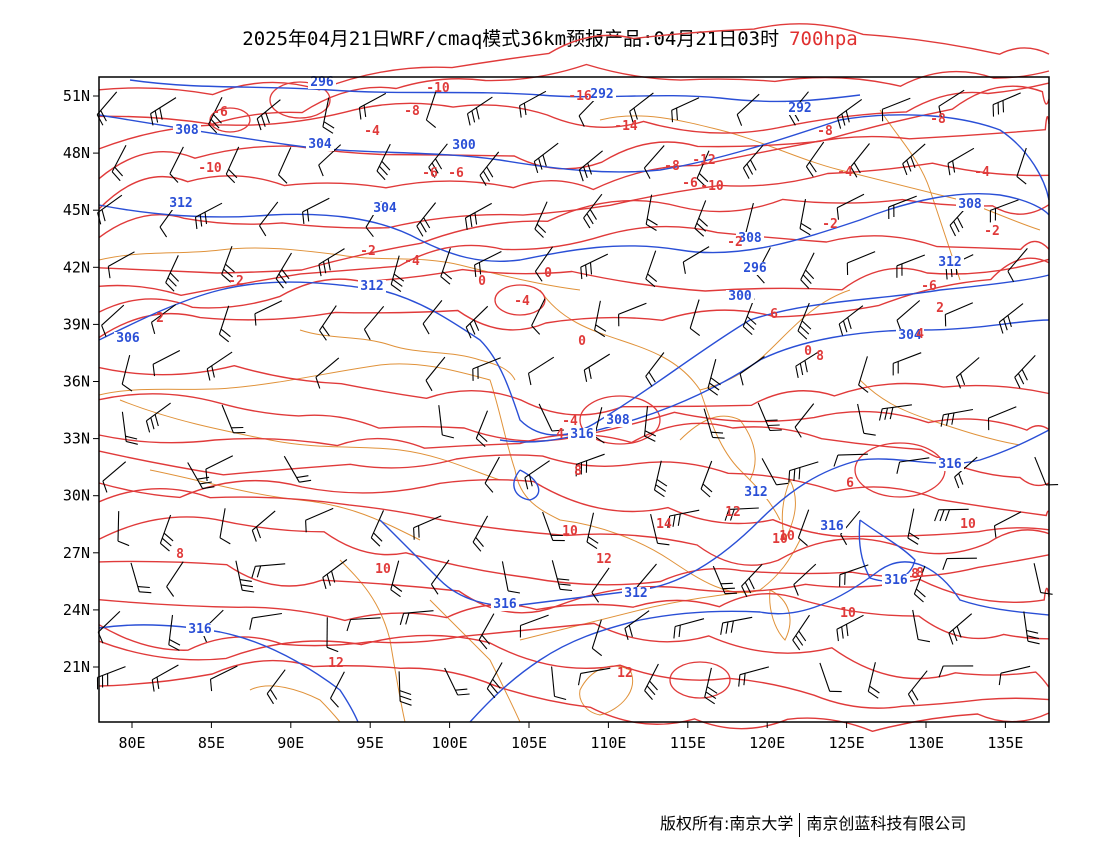 This screenshot has width=1100, height=850. What do you see at coordinates (949, 262) in the screenshot?
I see `height-label: 312` at bounding box center [949, 262].